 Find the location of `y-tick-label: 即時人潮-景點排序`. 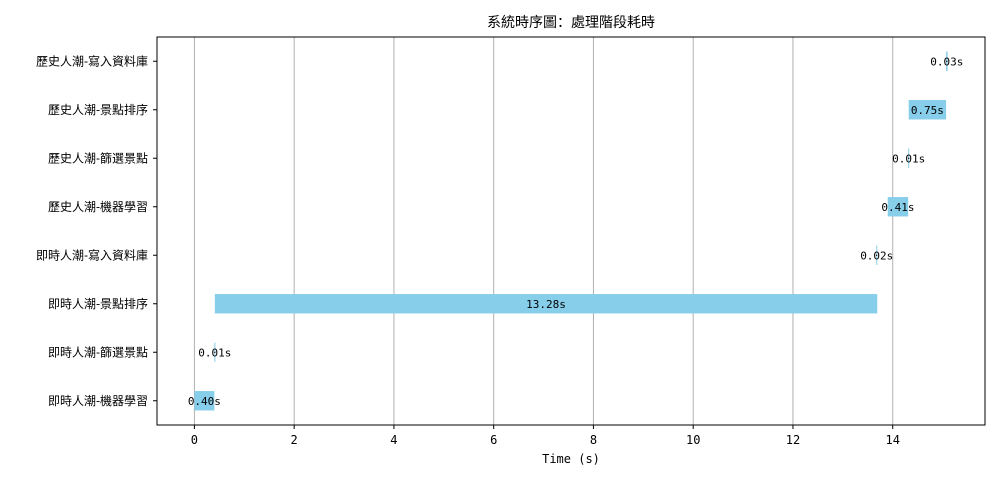

y-tick-label: 即時人潮-景點排序 is located at coordinates (98, 303).